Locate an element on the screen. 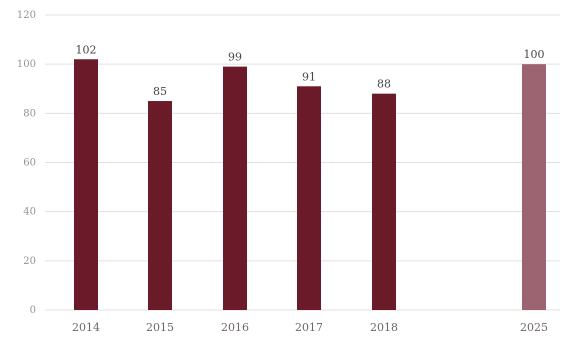 The width and height of the screenshot is (584, 348). data-label-2025: 100 is located at coordinates (534, 54).